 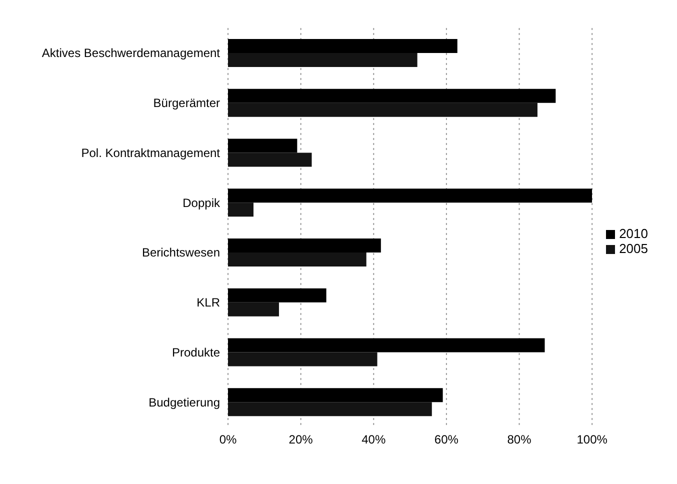 I want to click on y-tick-label: Aktives Beschwerdemanagement, so click(x=131, y=53).